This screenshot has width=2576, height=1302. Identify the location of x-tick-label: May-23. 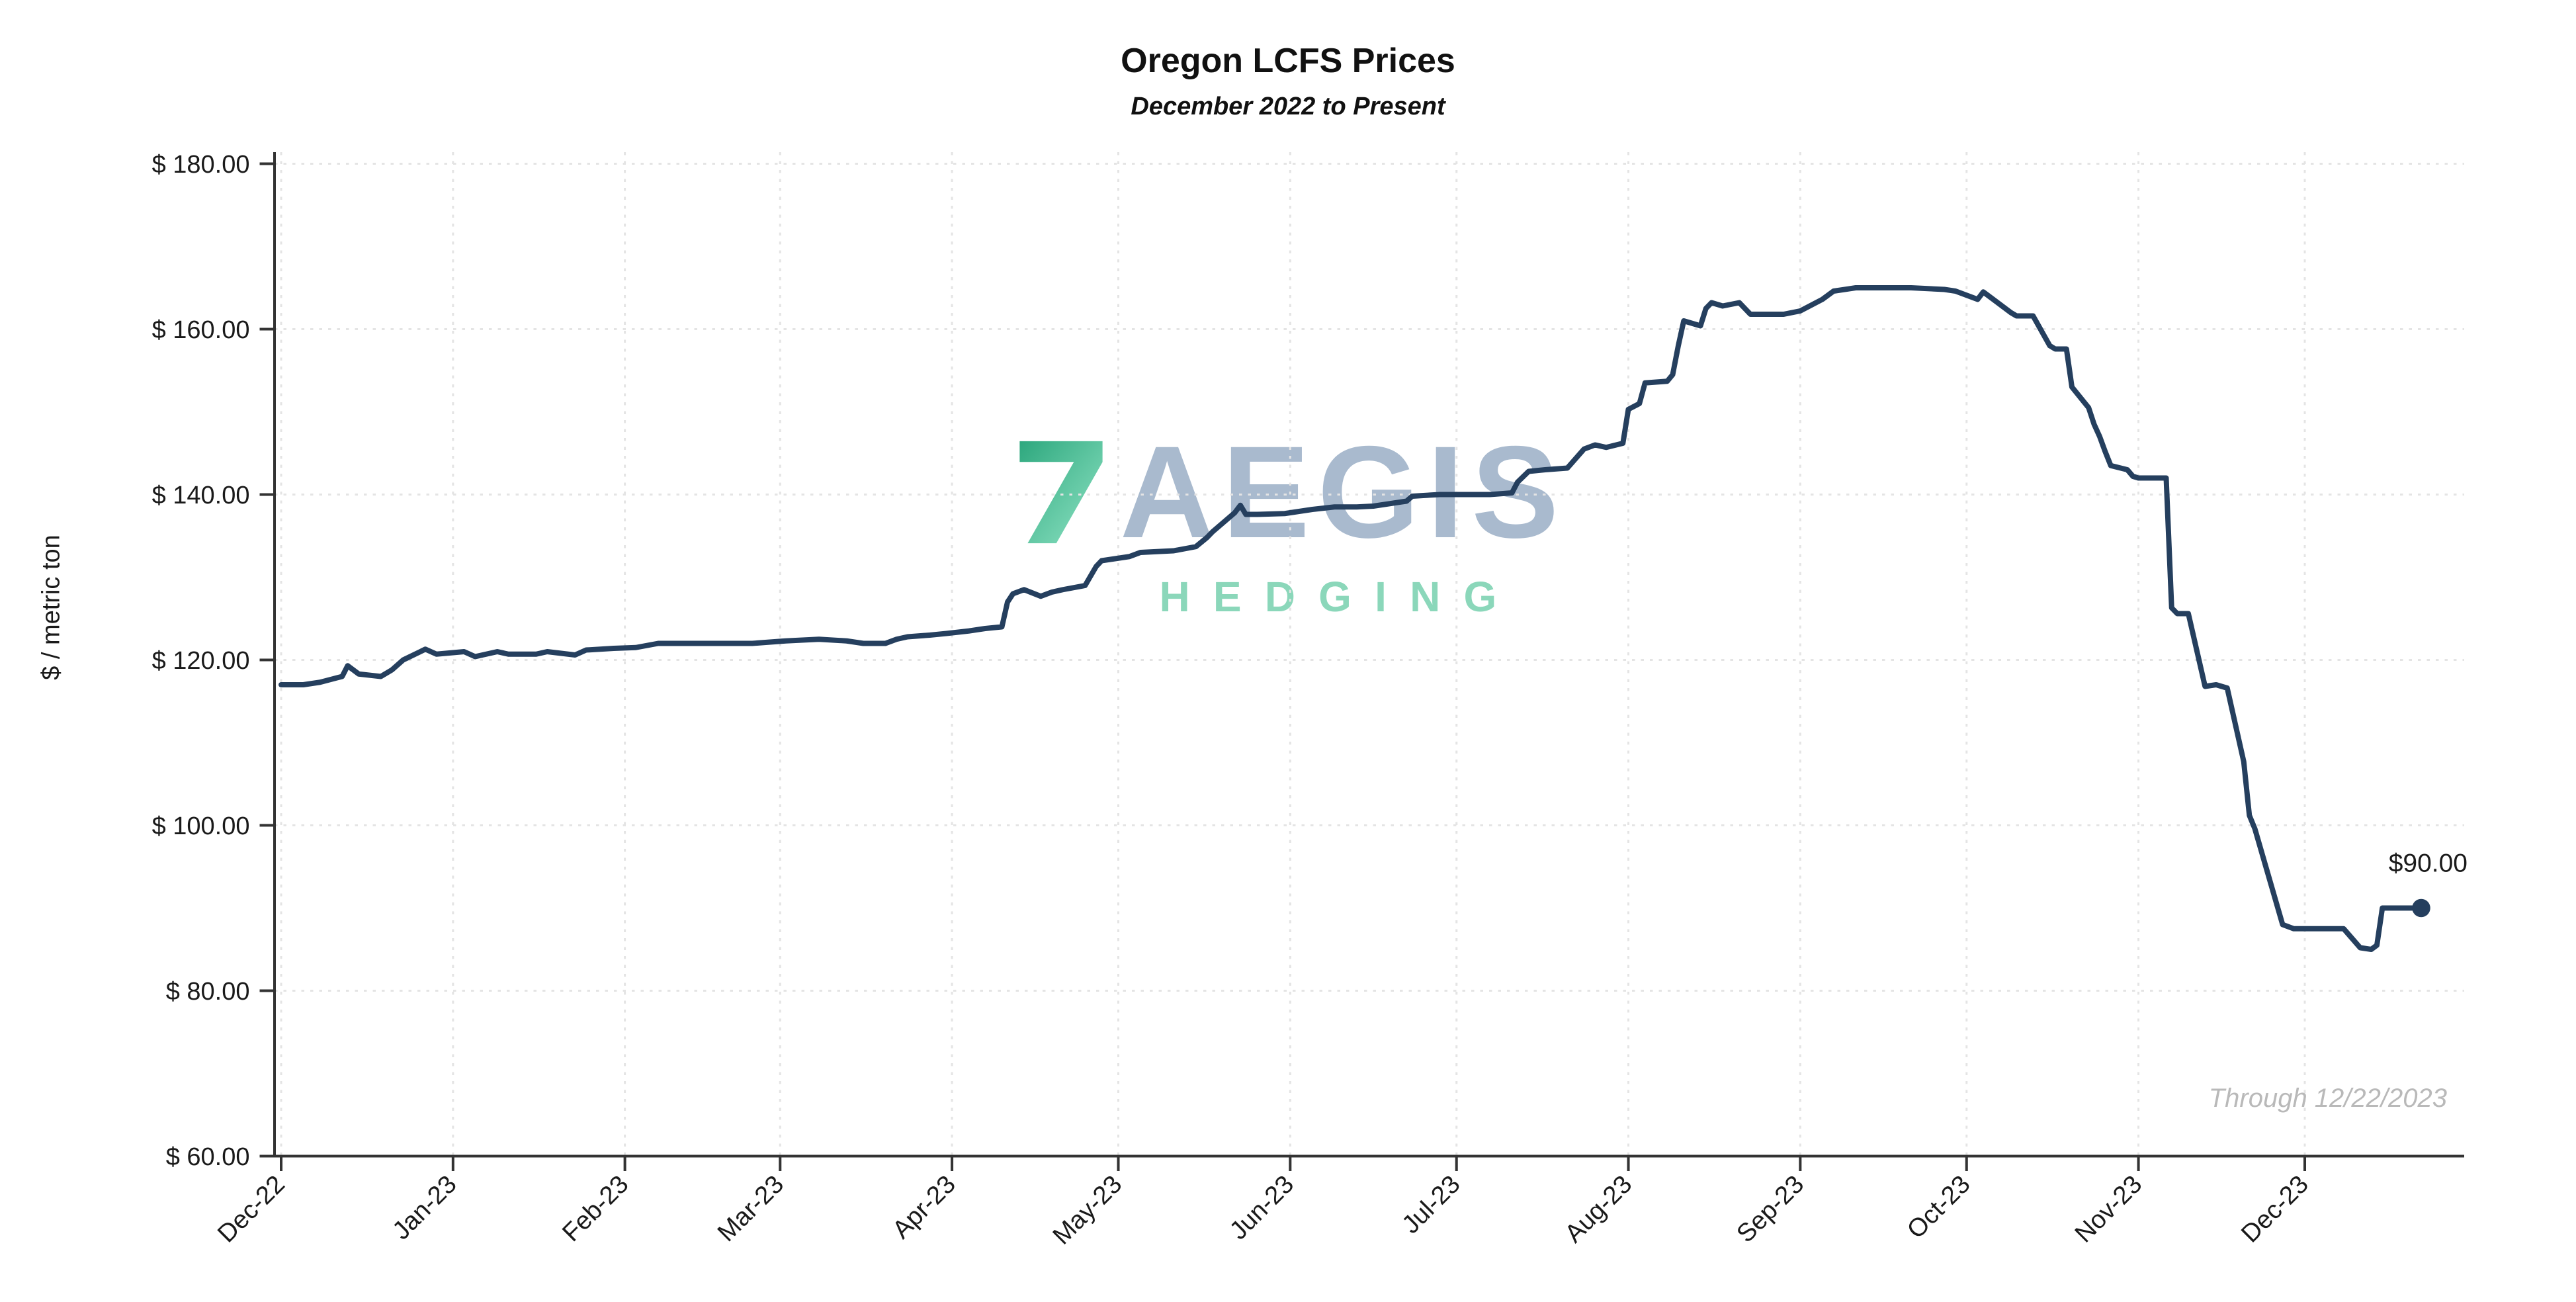
(1087, 1210).